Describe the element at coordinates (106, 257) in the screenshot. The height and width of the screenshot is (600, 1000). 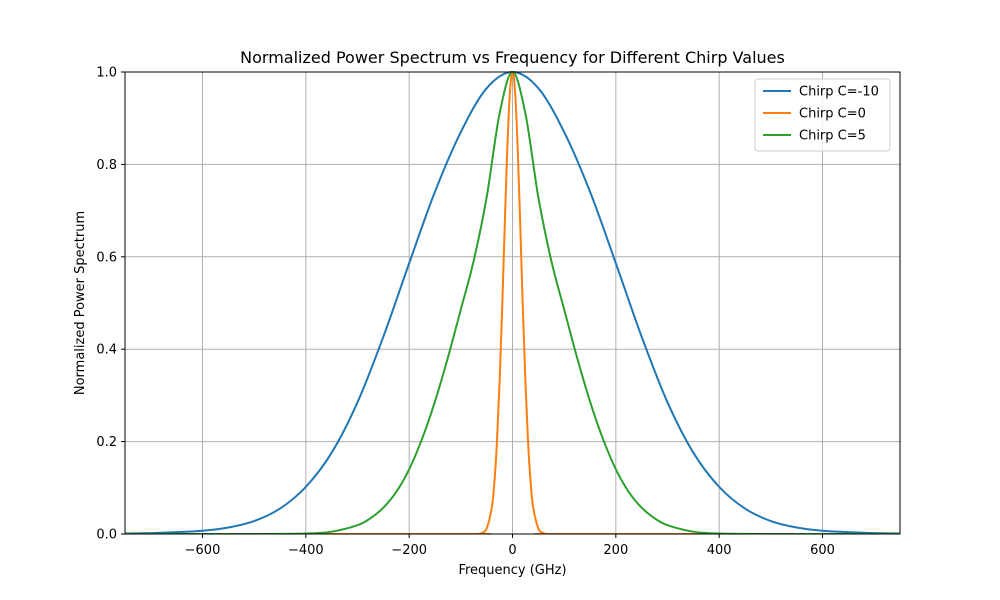
I see `y-tick-label: 0.6` at that location.